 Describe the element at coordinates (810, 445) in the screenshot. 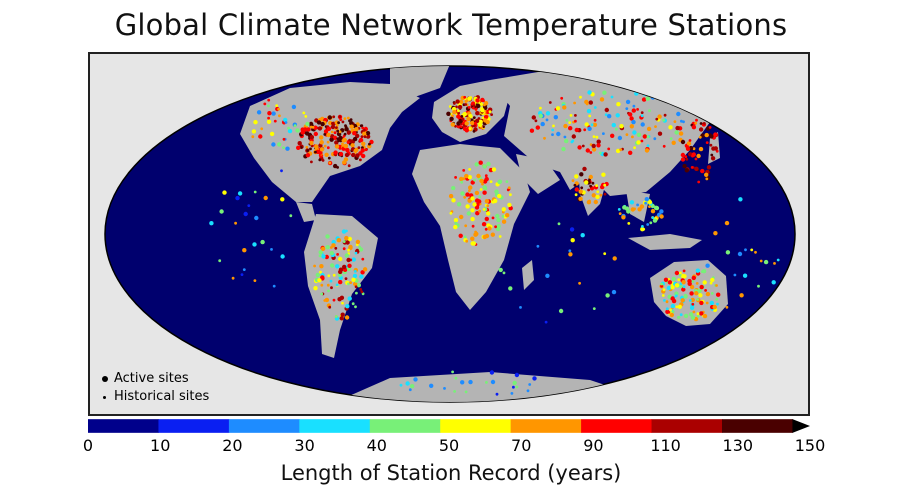

I see `colorbar-tick-label: 150` at that location.